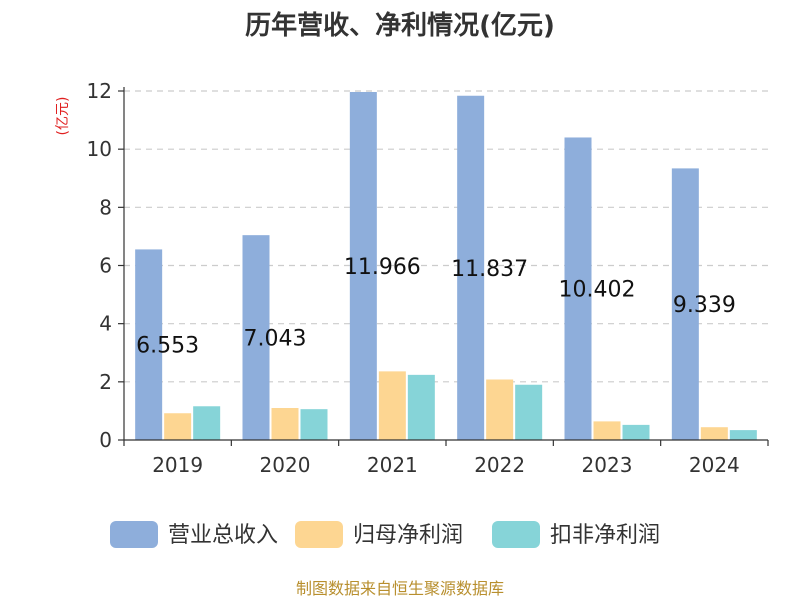 Image resolution: width=800 pixels, height=600 pixels. Describe the element at coordinates (167, 346) in the screenshot. I see `data-label: 6.553` at that location.